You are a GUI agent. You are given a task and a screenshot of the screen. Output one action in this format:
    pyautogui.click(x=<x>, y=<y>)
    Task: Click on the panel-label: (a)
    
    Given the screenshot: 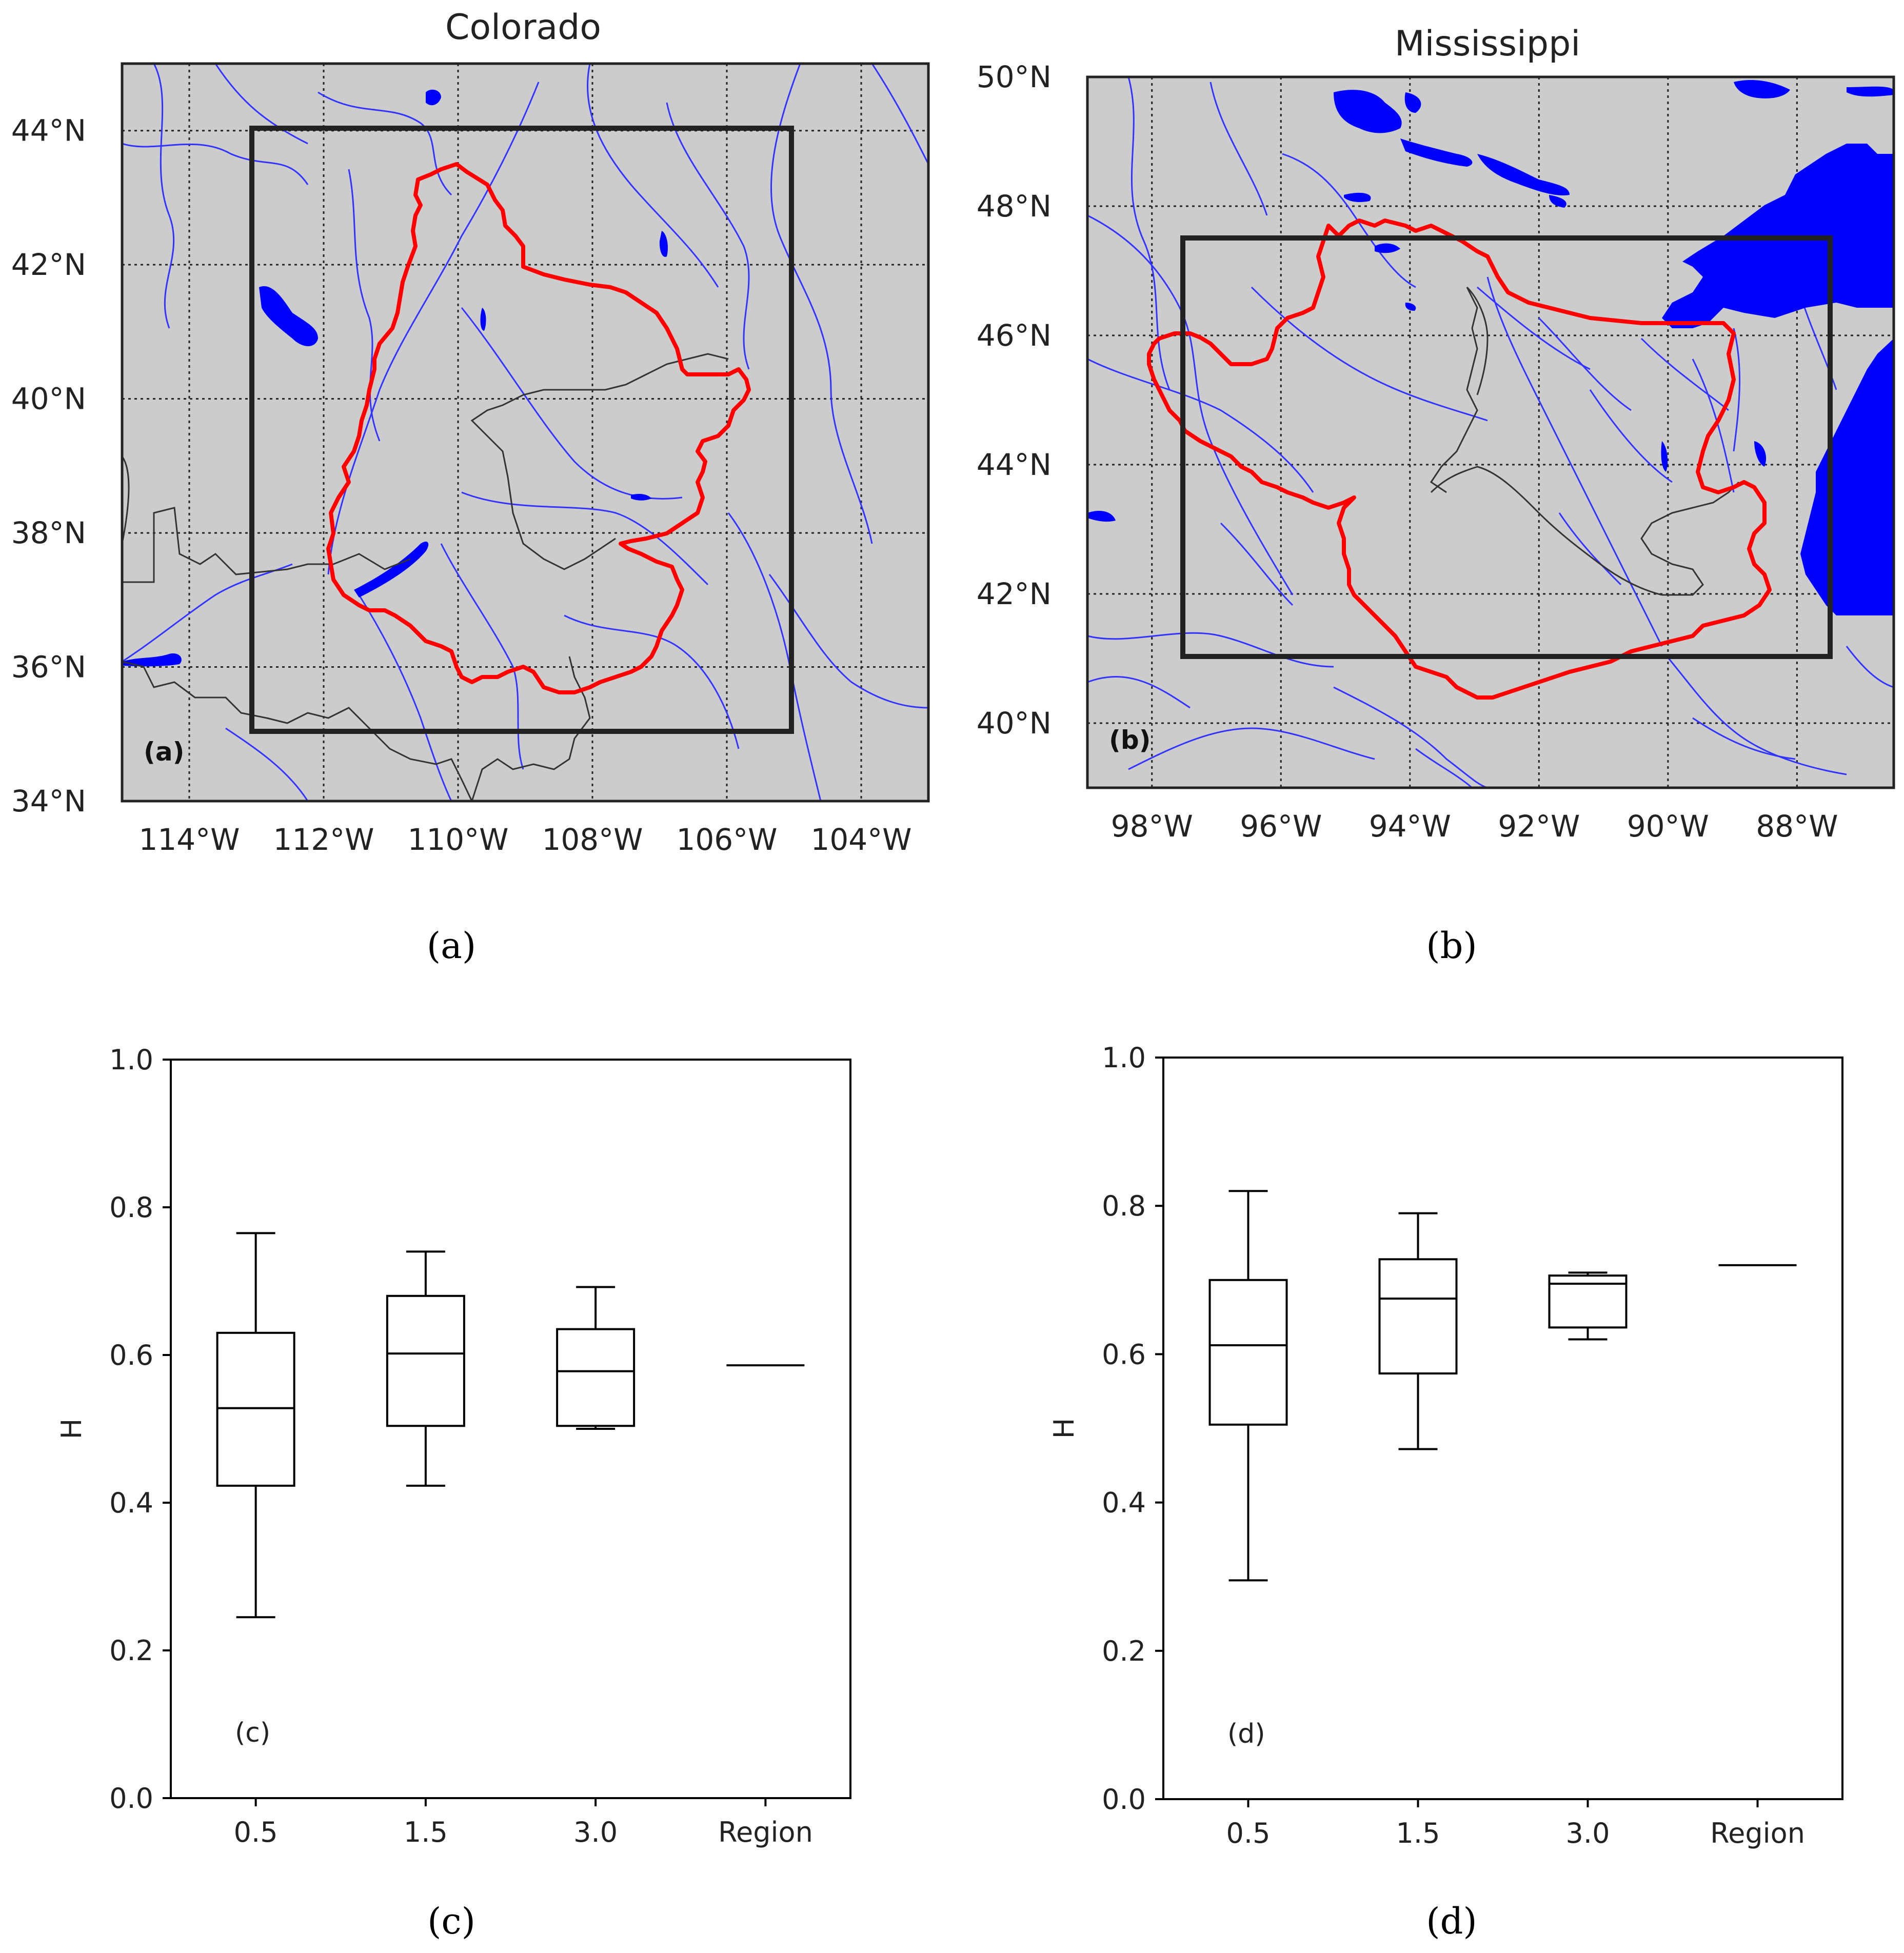 What is the action you would take?
    pyautogui.click(x=164, y=752)
    